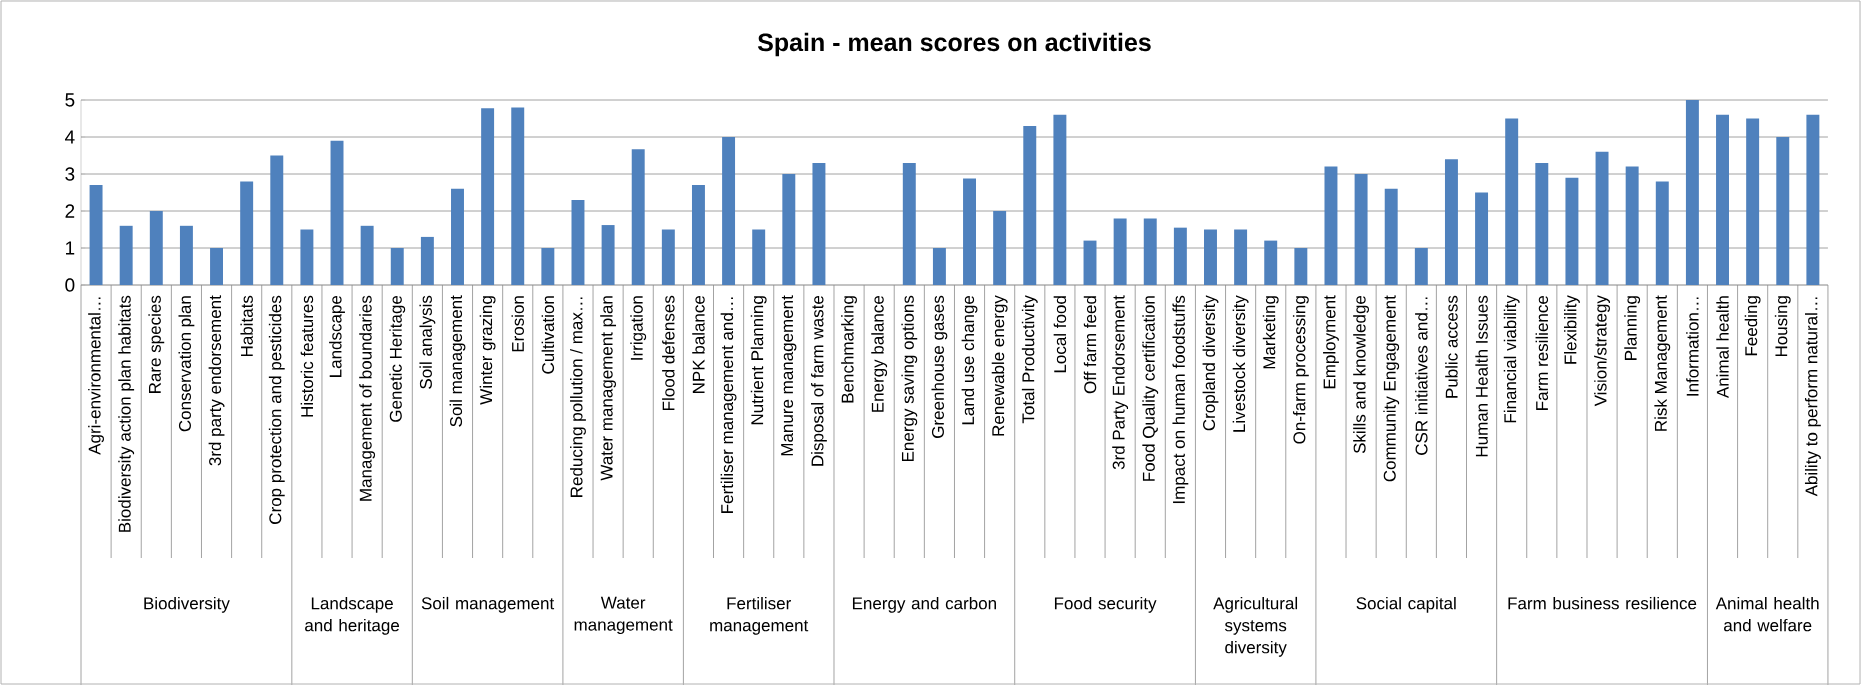 This screenshot has width=1861, height=685. Describe the element at coordinates (1632, 328) in the screenshot. I see `x-tick-label: Planning` at that location.